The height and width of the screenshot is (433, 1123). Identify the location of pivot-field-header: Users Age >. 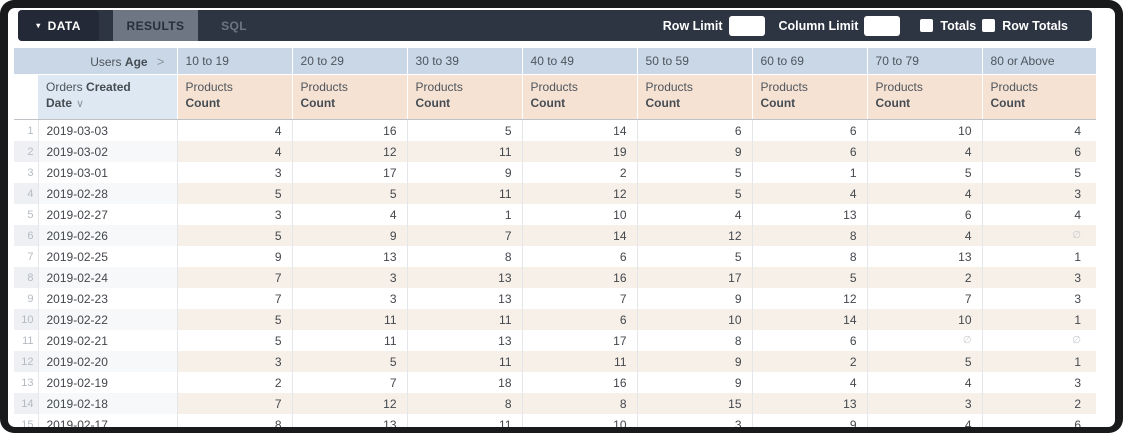
(96, 61).